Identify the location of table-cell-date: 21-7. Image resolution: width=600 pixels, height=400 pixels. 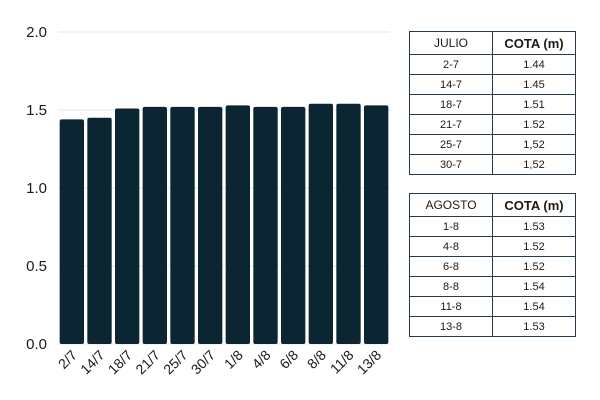
(451, 124).